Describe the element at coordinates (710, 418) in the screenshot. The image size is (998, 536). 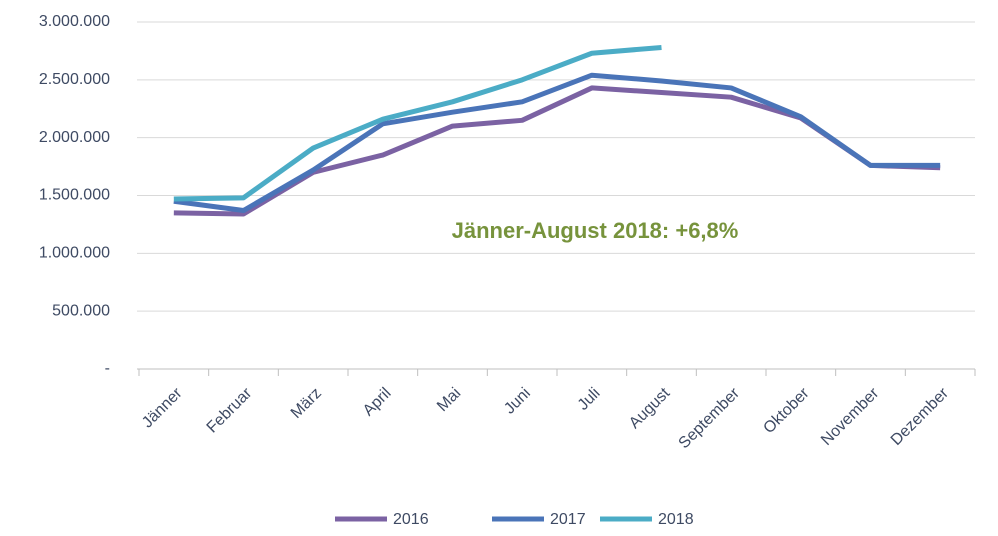
I see `x-tick-label: September` at that location.